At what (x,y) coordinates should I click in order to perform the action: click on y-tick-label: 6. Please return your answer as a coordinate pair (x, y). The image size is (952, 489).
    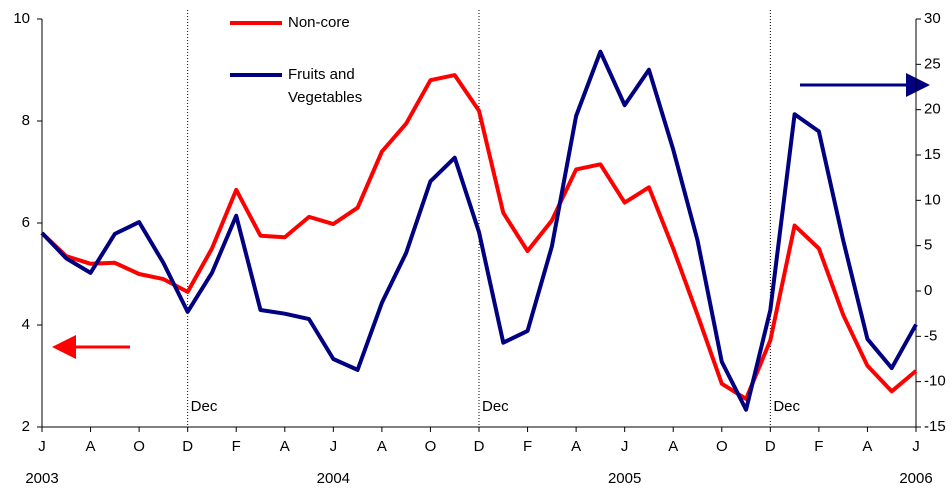
    Looking at the image, I should click on (26, 222).